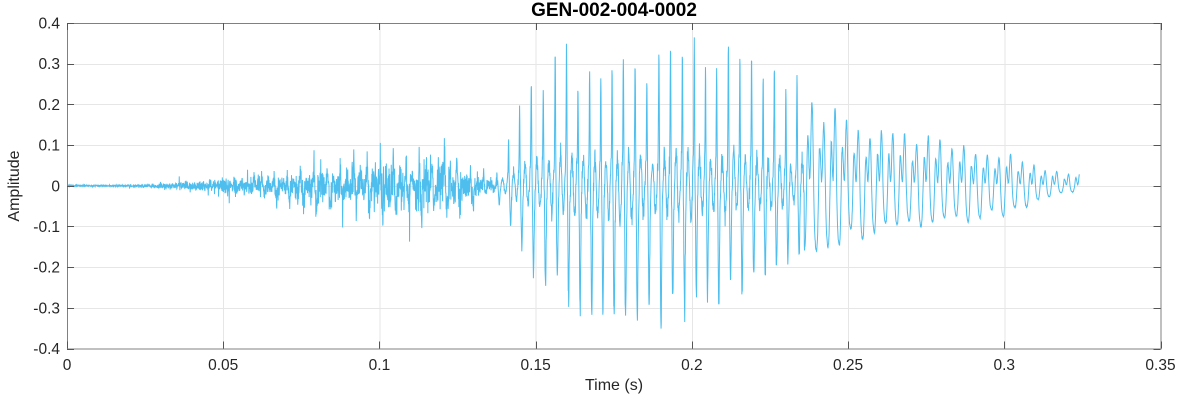  I want to click on x-tick-label: 0.35, so click(1160, 365).